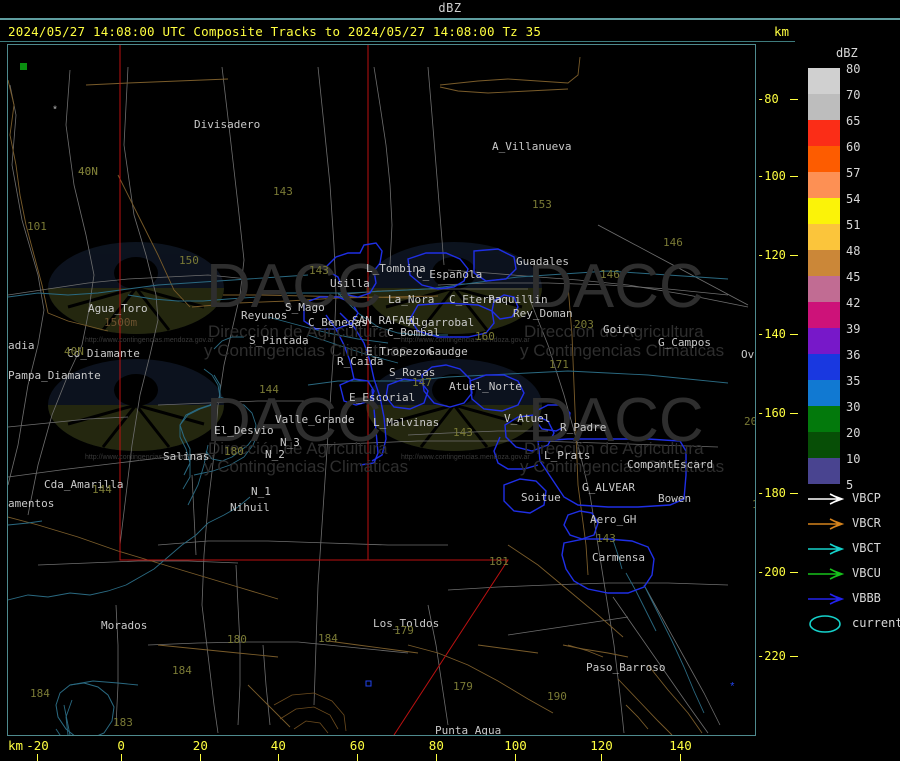 The height and width of the screenshot is (761, 900). I want to click on y-axis-tick-label: -140, so click(771, 334).